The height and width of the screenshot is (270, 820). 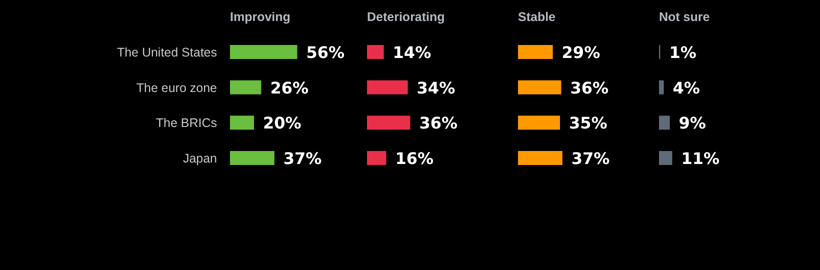 I want to click on y-tick-label: The United States, so click(x=166, y=53).